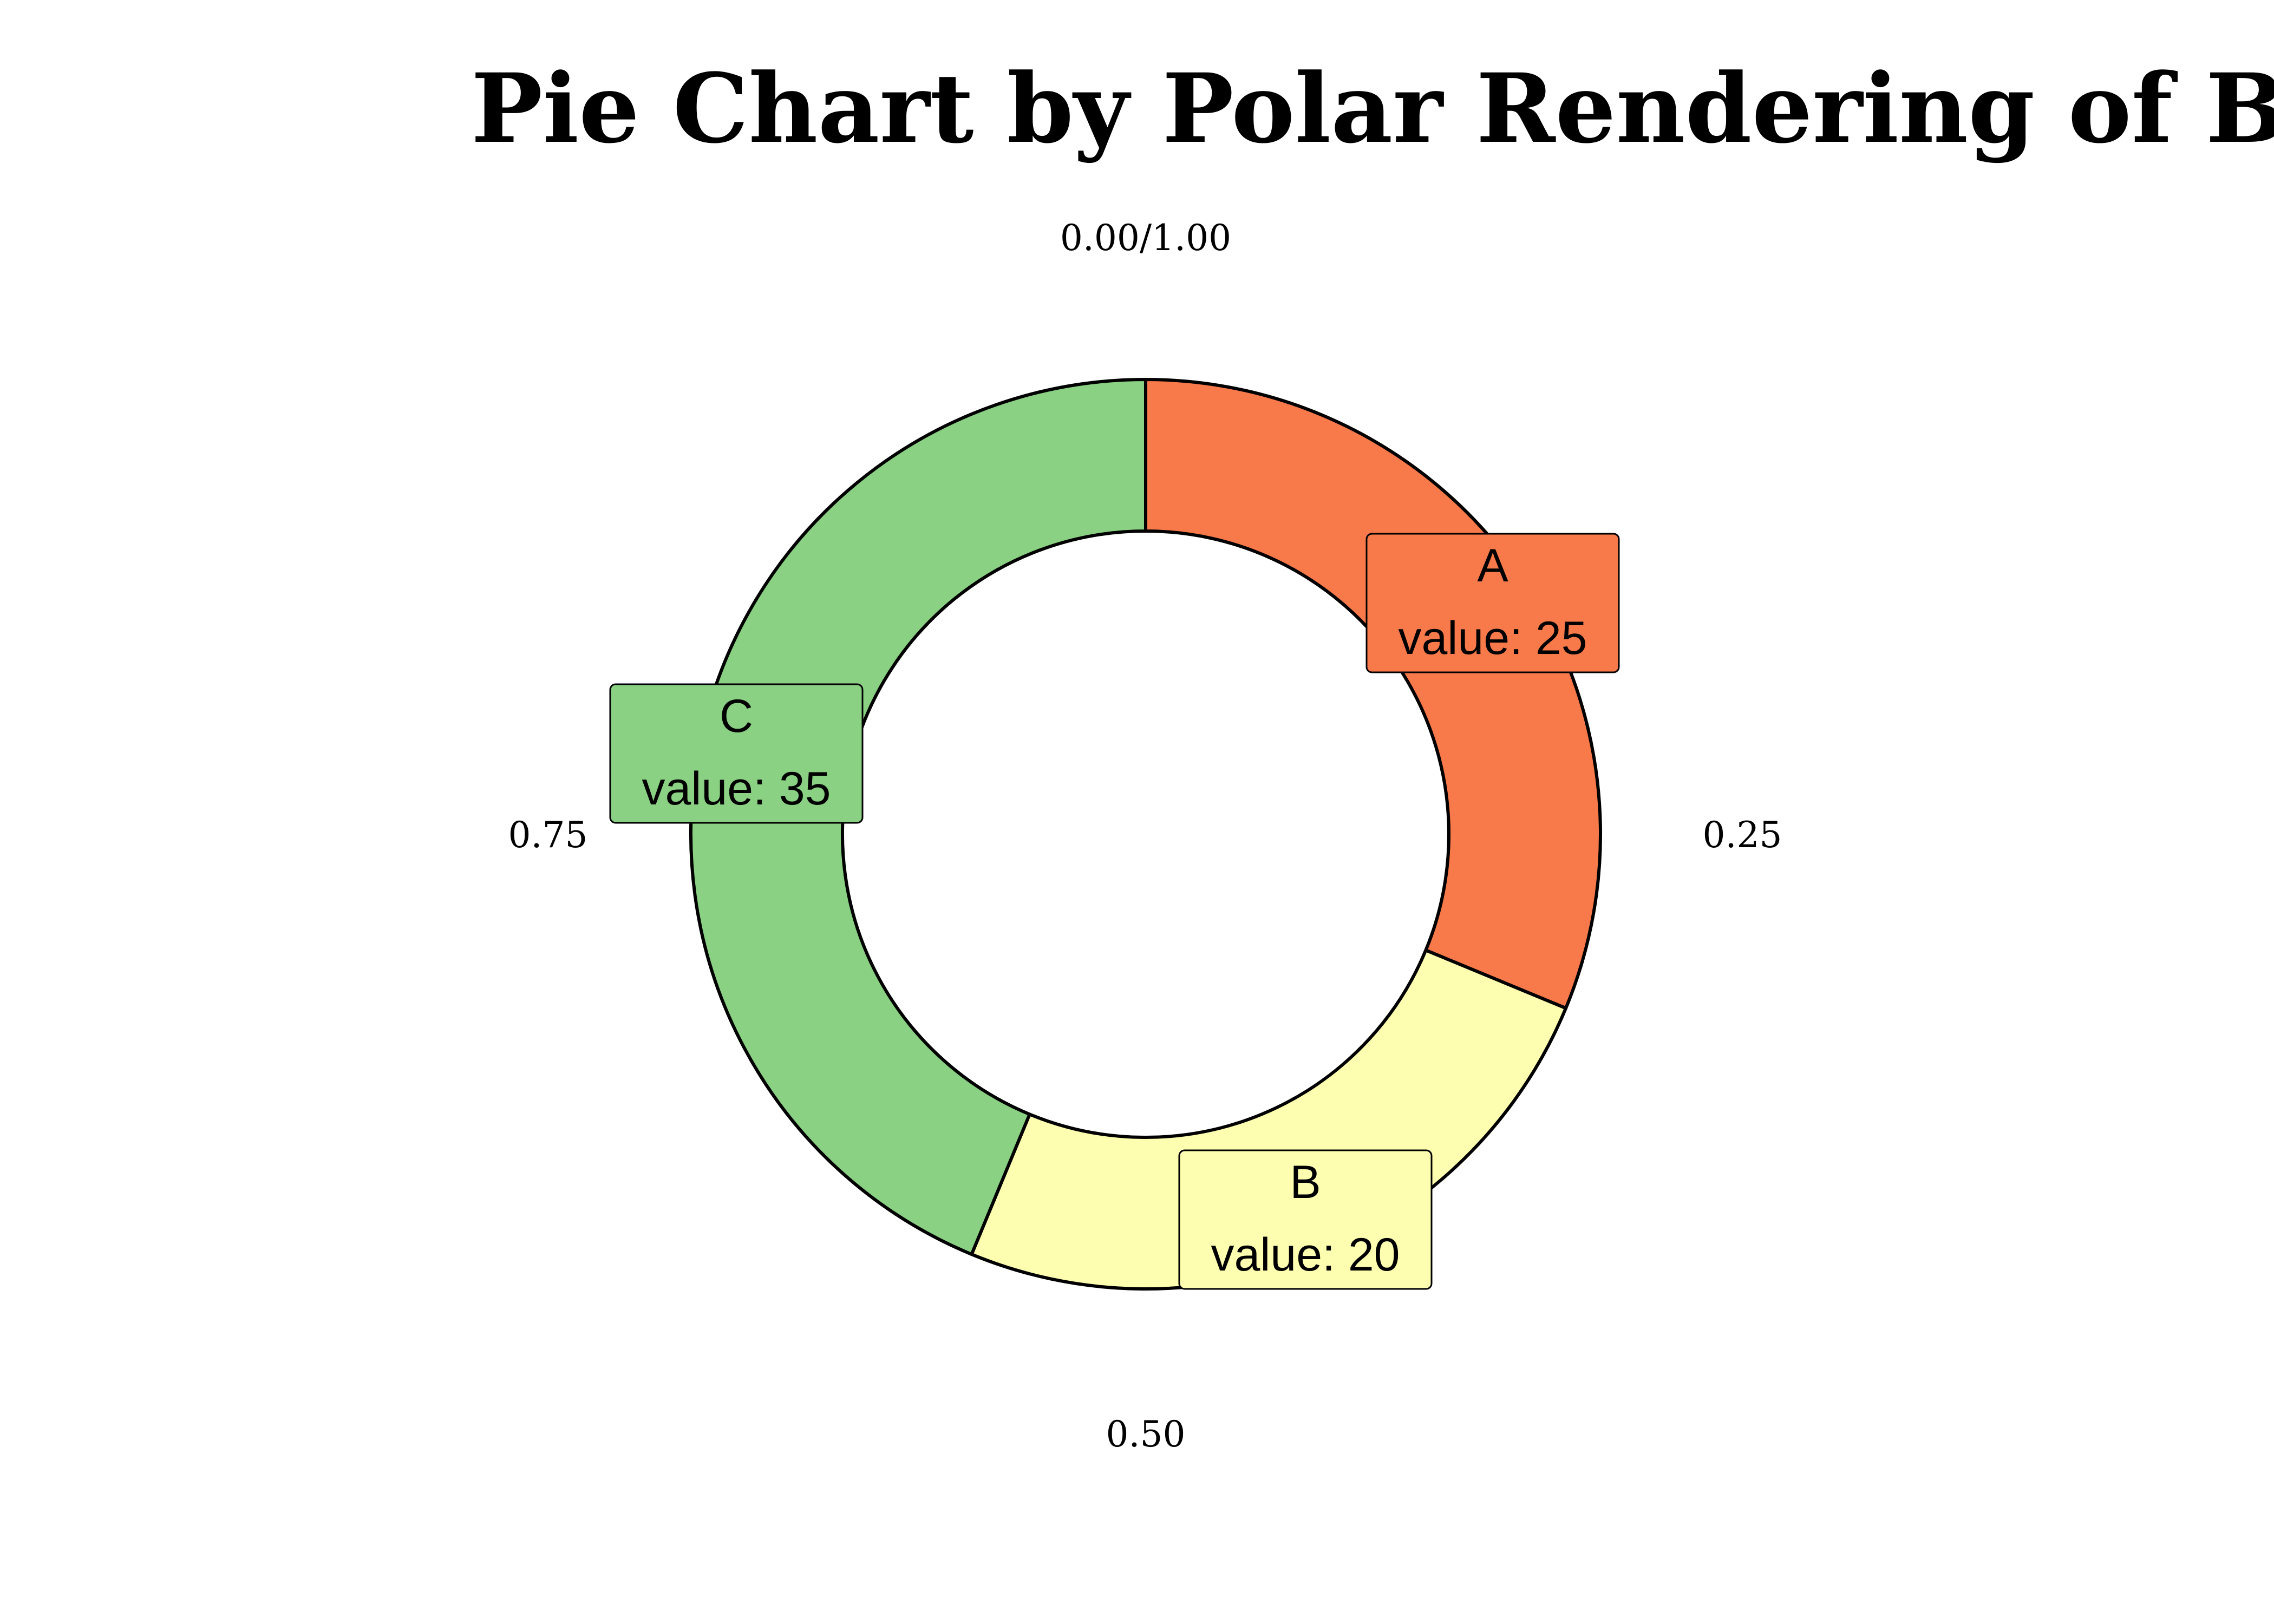 Image resolution: width=2274 pixels, height=1624 pixels. I want to click on slice-label-value: value: 35, so click(736, 789).